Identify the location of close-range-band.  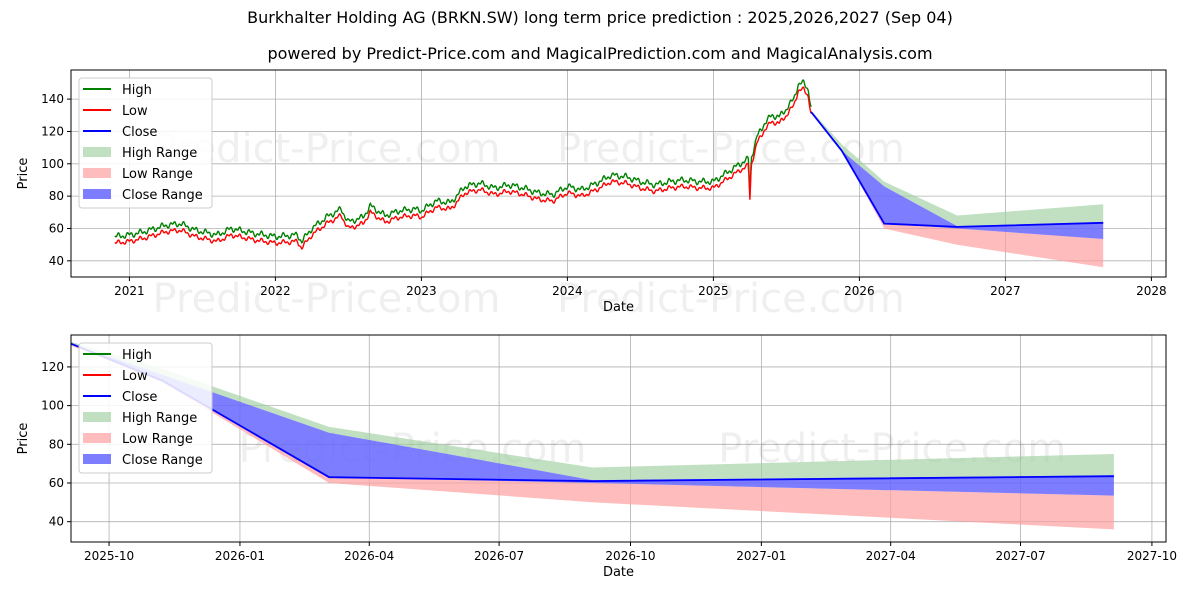
(957, 175).